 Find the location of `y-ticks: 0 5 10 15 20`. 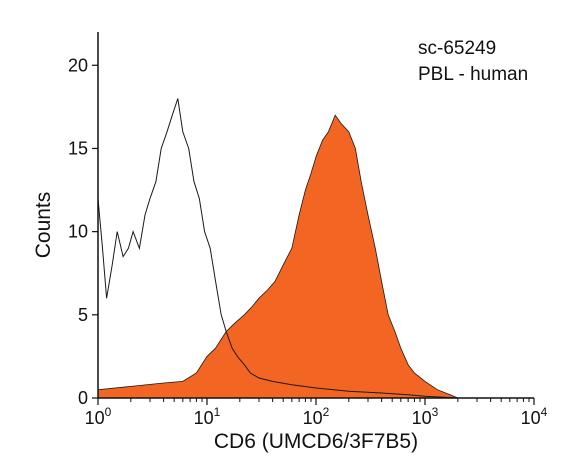

y-ticks: 0 5 10 15 20 is located at coordinates (83, 231).